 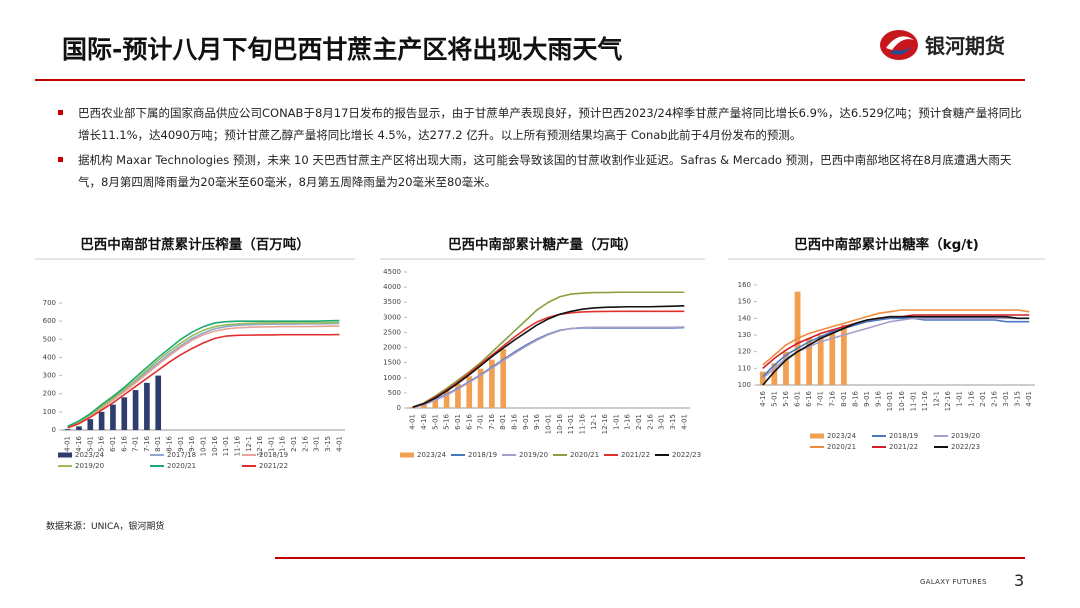 What do you see at coordinates (49, 357) in the screenshot?
I see `y-tick-label: 400` at bounding box center [49, 357].